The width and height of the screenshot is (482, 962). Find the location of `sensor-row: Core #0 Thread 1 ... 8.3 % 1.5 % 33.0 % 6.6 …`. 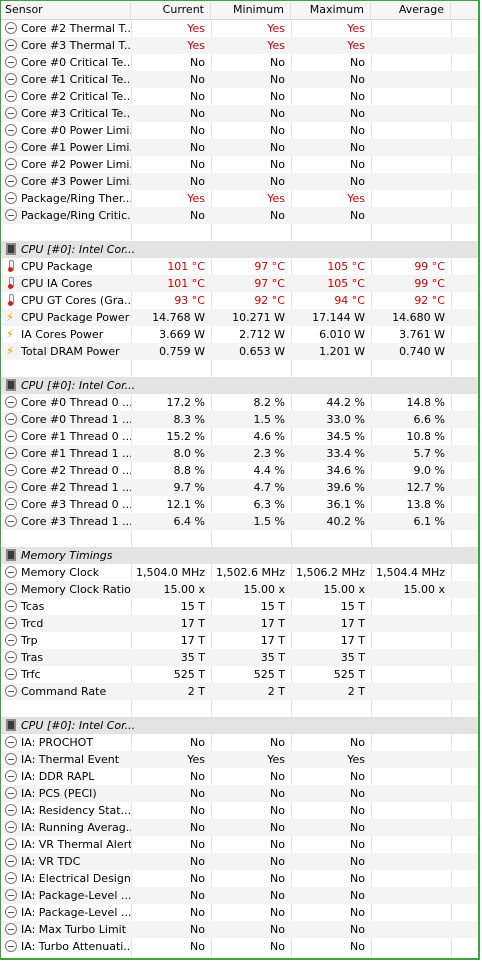

sensor-row: Core #0 Thread 1 ... 8.3 % 1.5 % 33.0 % 6.6 … is located at coordinates (239, 419).